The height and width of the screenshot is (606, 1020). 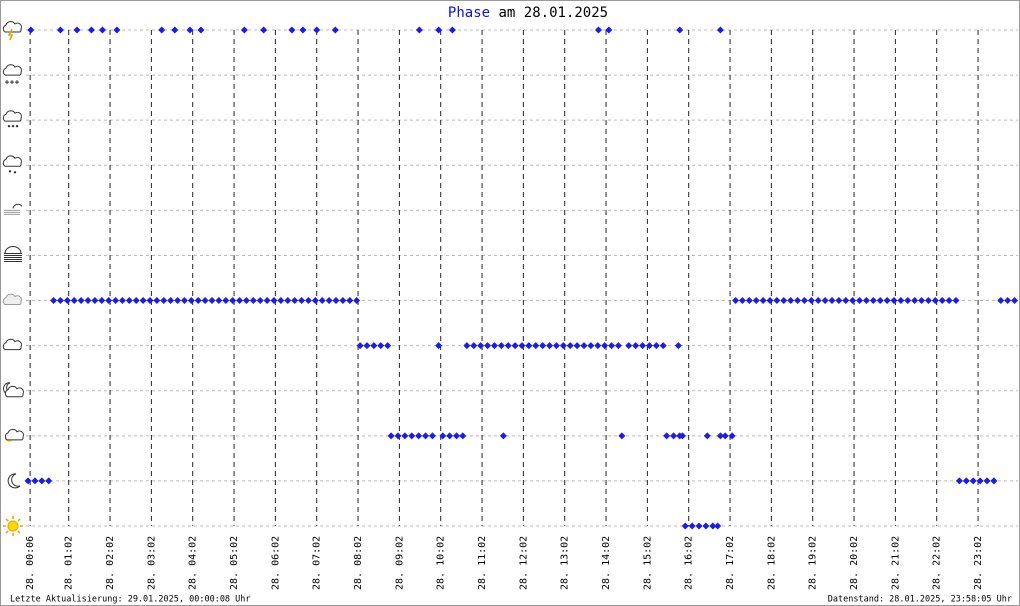 What do you see at coordinates (606, 563) in the screenshot?
I see `x-tick-label: 28. 14:02` at bounding box center [606, 563].